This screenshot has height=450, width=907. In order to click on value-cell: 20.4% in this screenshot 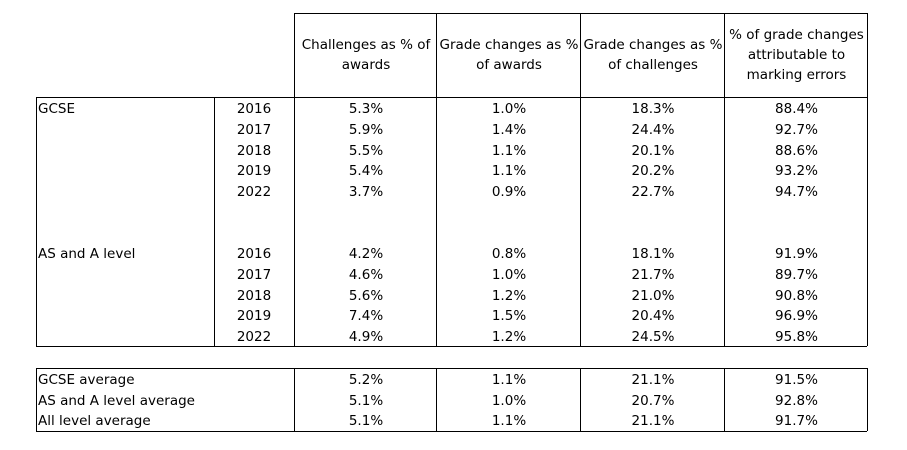, I will do `click(653, 316)`.